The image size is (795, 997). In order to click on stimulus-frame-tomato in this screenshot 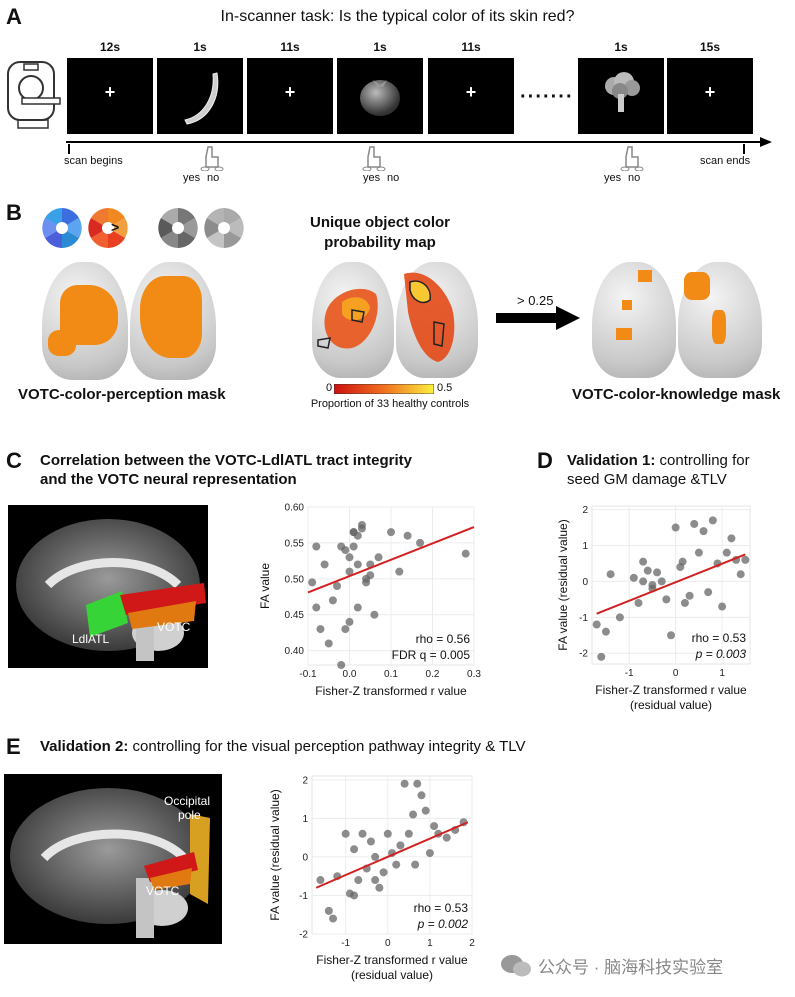, I will do `click(380, 96)`.